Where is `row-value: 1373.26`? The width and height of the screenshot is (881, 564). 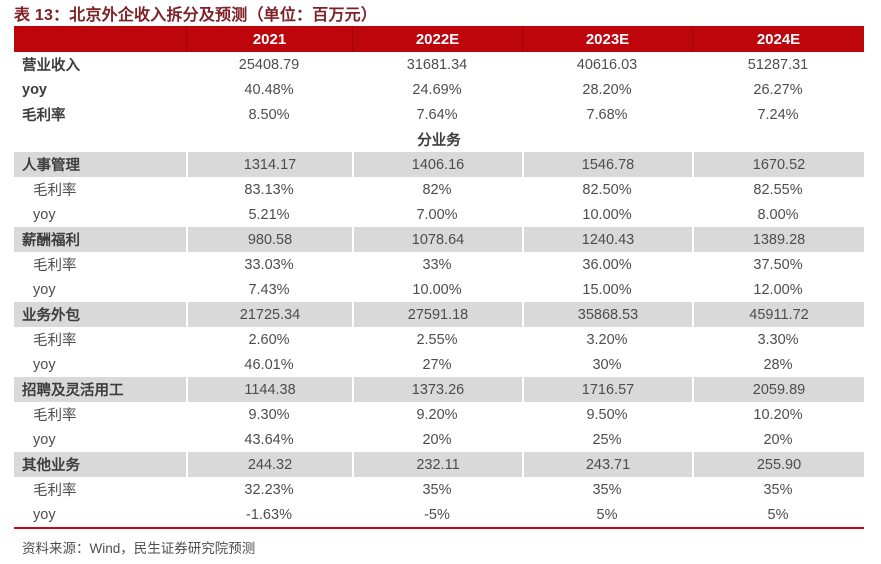
row-value: 1373.26 is located at coordinates (437, 389).